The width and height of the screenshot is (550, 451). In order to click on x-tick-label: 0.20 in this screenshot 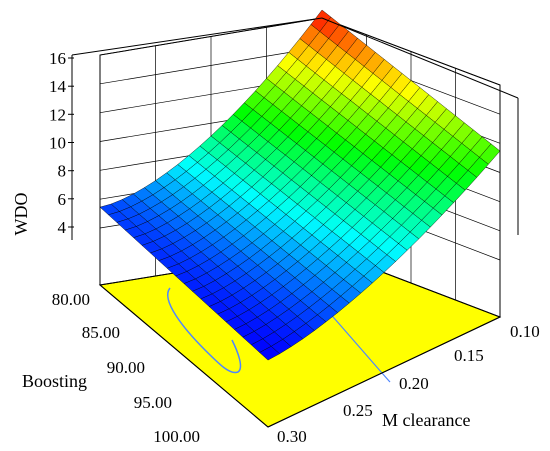, I will do `click(414, 383)`.